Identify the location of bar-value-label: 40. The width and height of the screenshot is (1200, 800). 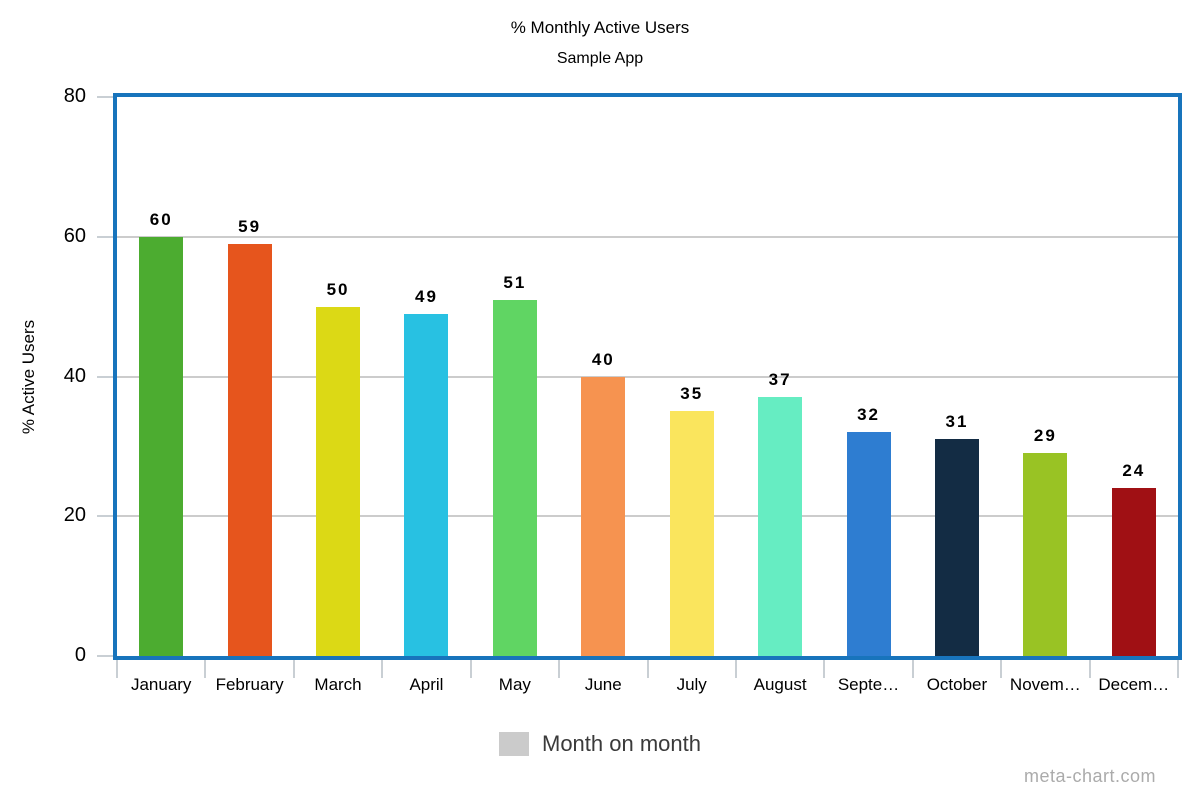
(603, 359).